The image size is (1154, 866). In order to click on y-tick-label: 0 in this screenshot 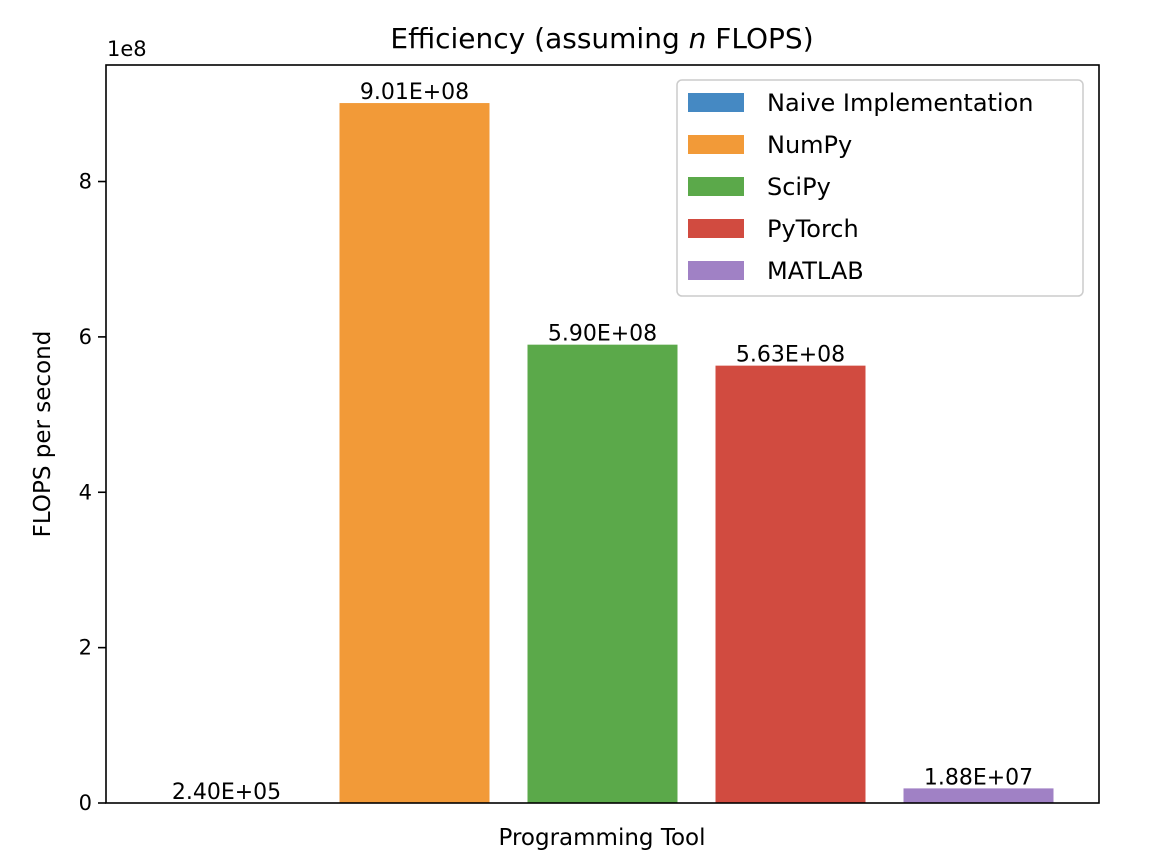, I will do `click(85, 803)`.